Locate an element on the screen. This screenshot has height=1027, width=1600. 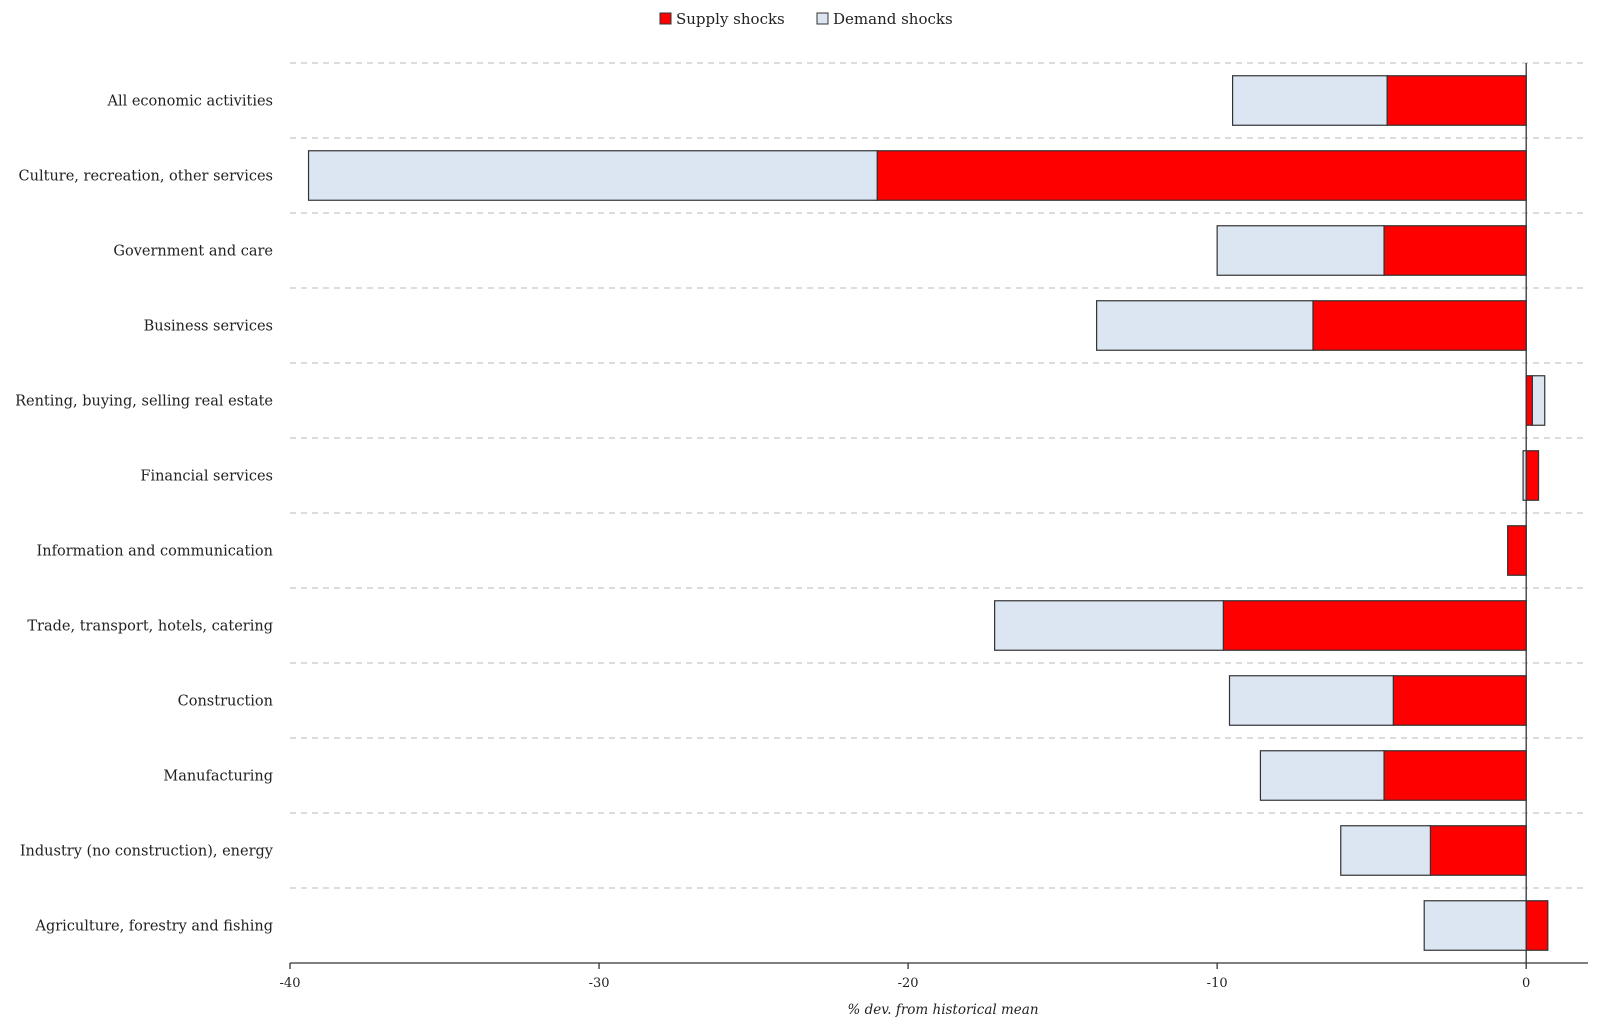
category-label: Government and care is located at coordinates (193, 252).